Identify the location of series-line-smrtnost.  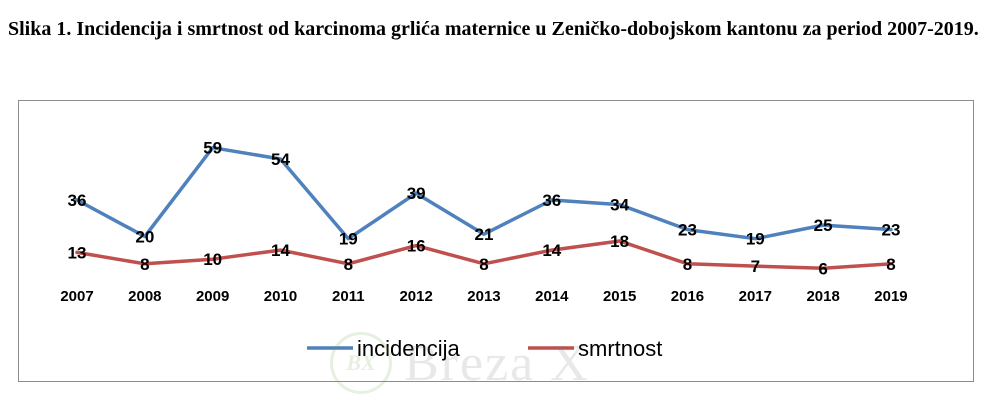
(484, 255).